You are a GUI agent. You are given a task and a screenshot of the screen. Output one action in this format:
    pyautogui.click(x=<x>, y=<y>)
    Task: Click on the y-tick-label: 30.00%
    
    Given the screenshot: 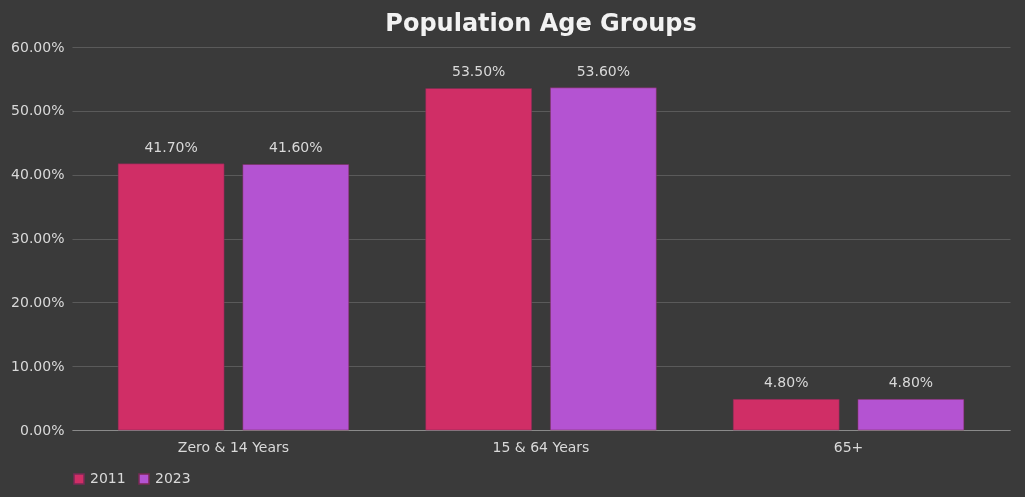 What is the action you would take?
    pyautogui.click(x=38, y=238)
    